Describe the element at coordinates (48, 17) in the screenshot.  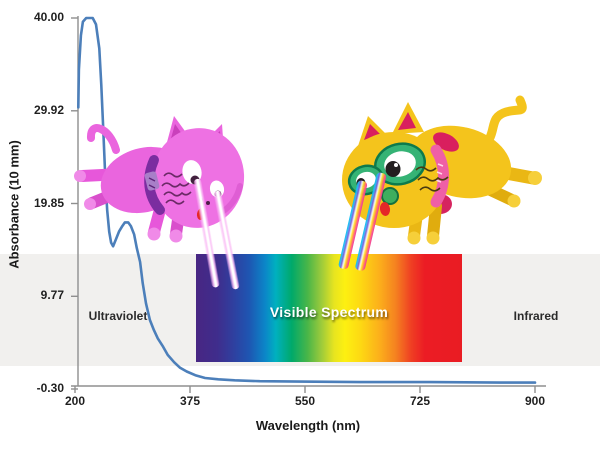
I see `y-tick-label: 40.00` at that location.